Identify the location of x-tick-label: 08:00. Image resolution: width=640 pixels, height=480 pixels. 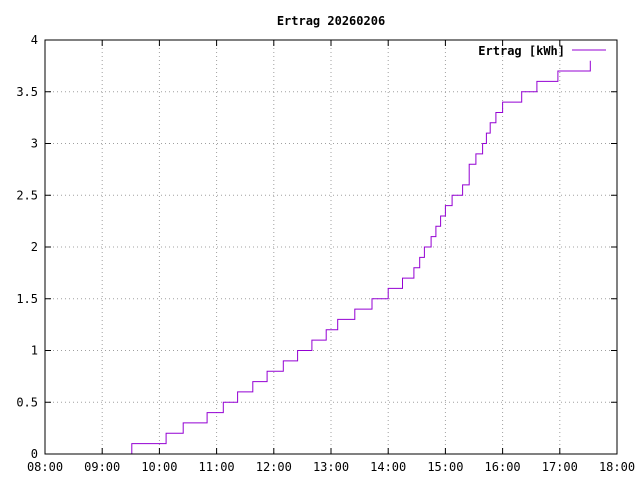
(45, 467).